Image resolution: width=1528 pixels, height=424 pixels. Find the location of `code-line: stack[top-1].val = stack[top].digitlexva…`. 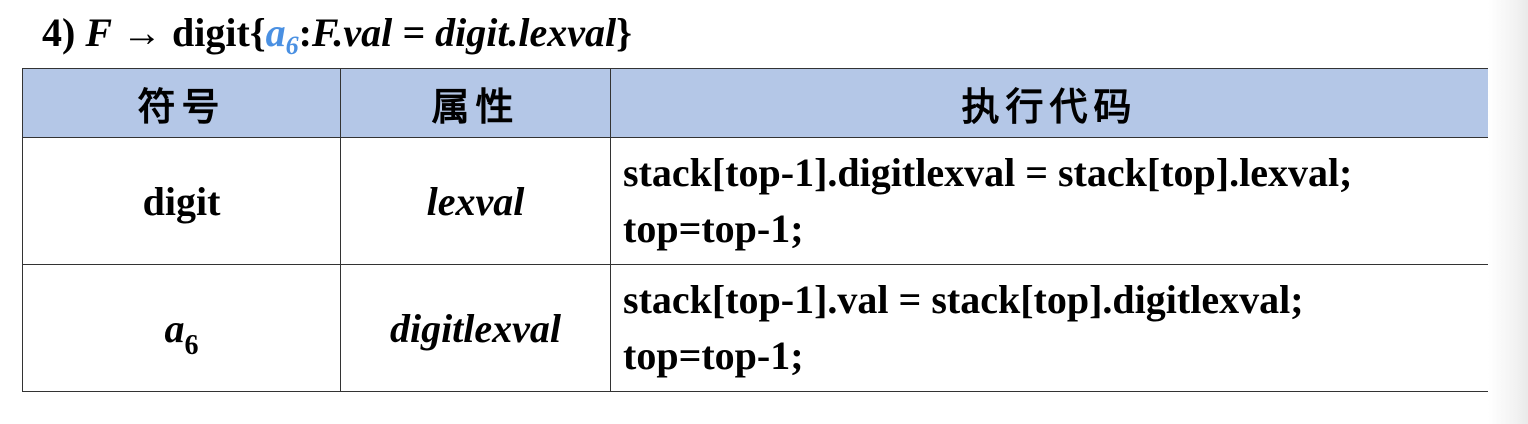

code-line: stack[top-1].val = stack[top].digitlexva… is located at coordinates (963, 299).